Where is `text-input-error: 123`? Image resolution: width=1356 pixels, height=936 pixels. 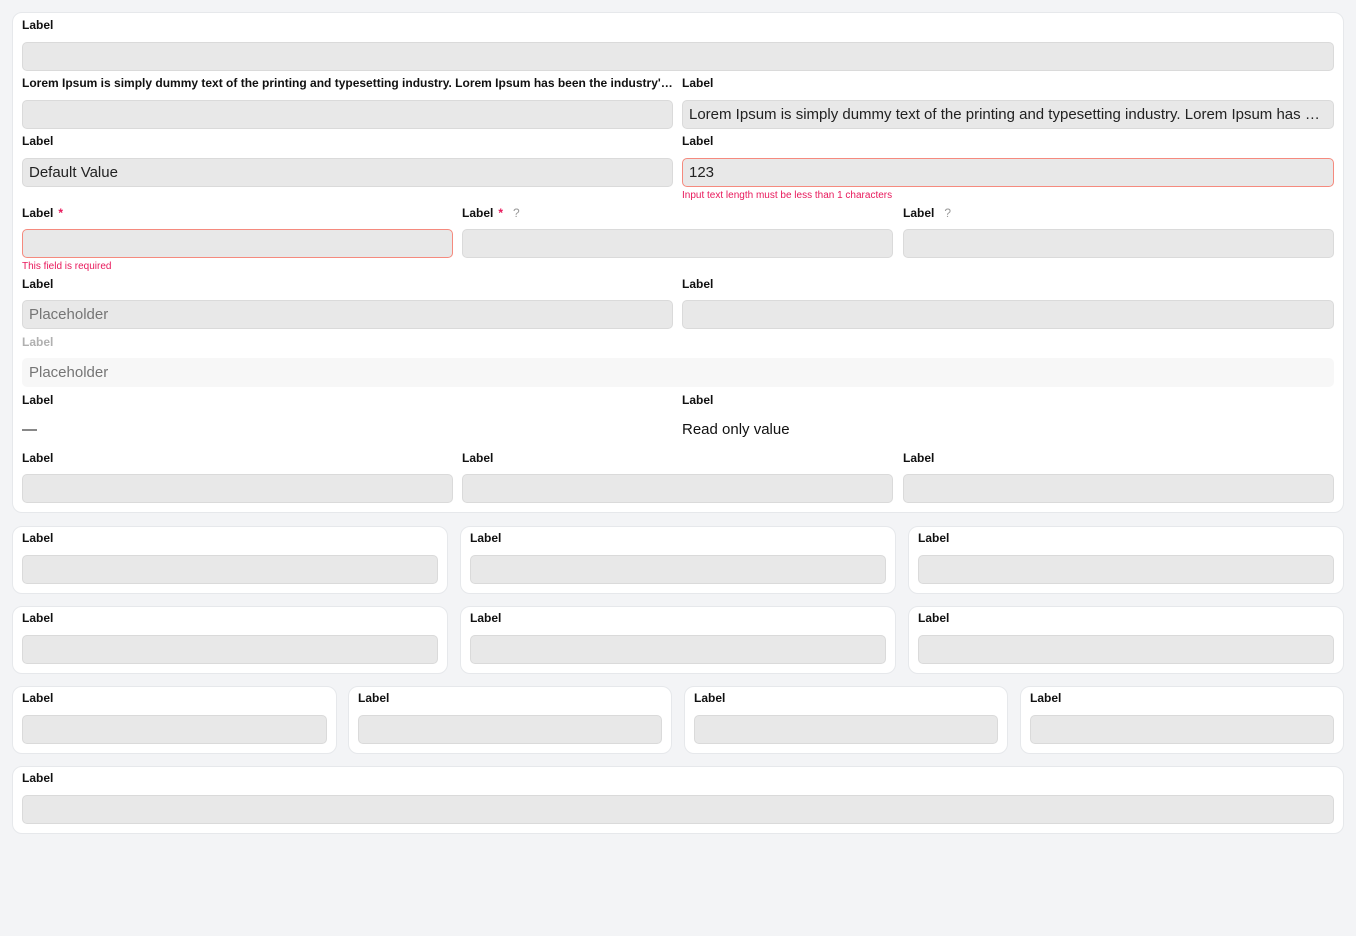 text-input-error: 123 is located at coordinates (1008, 172).